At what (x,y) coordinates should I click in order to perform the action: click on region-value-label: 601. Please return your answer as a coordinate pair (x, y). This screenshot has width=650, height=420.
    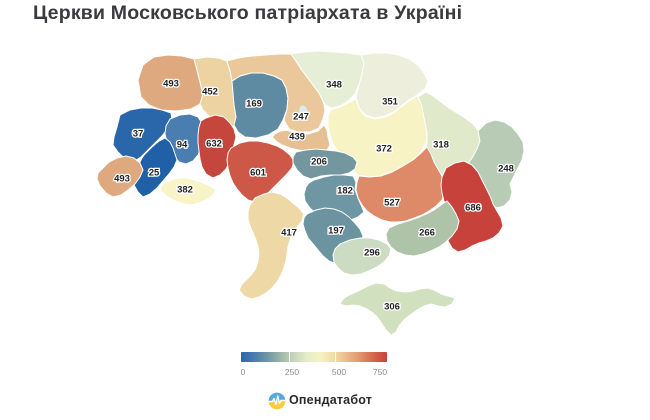
    Looking at the image, I should click on (258, 173).